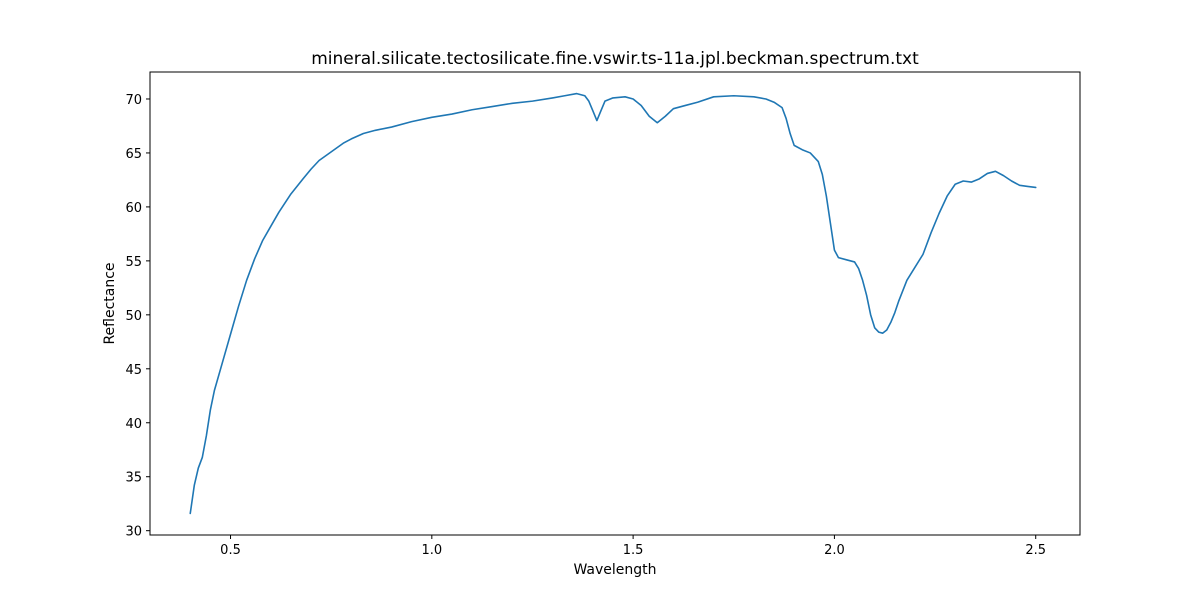 The height and width of the screenshot is (600, 1200). I want to click on y-tick-label: 30, so click(133, 532).